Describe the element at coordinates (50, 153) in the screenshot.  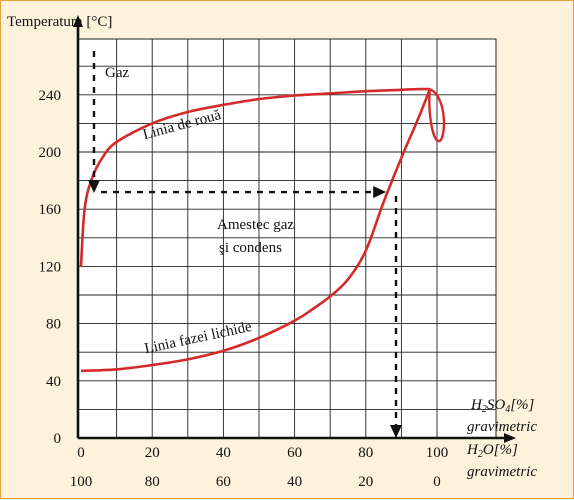
I see `y-tick-label: 200` at that location.